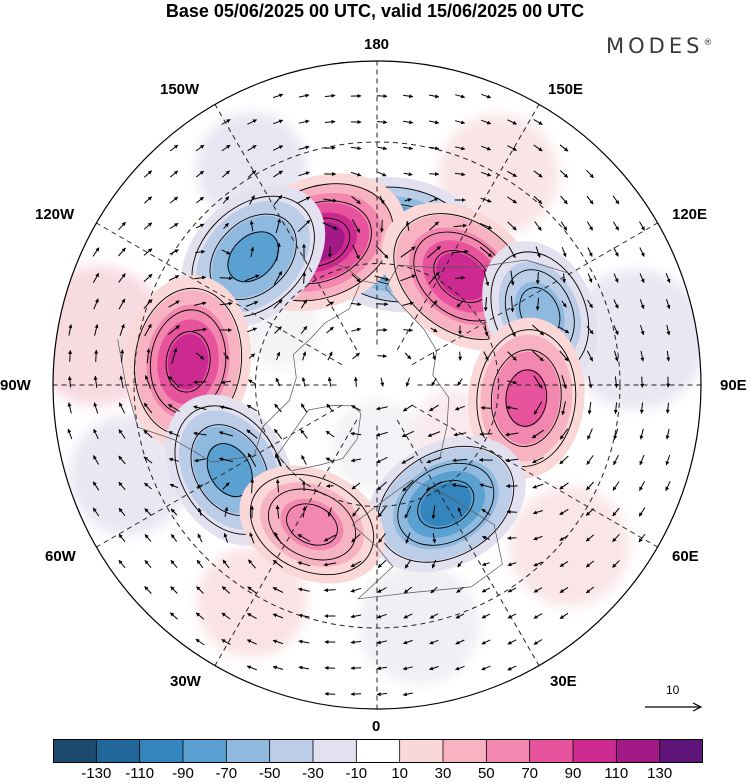 This screenshot has width=750, height=783. I want to click on lon-label-180: 180, so click(377, 44).